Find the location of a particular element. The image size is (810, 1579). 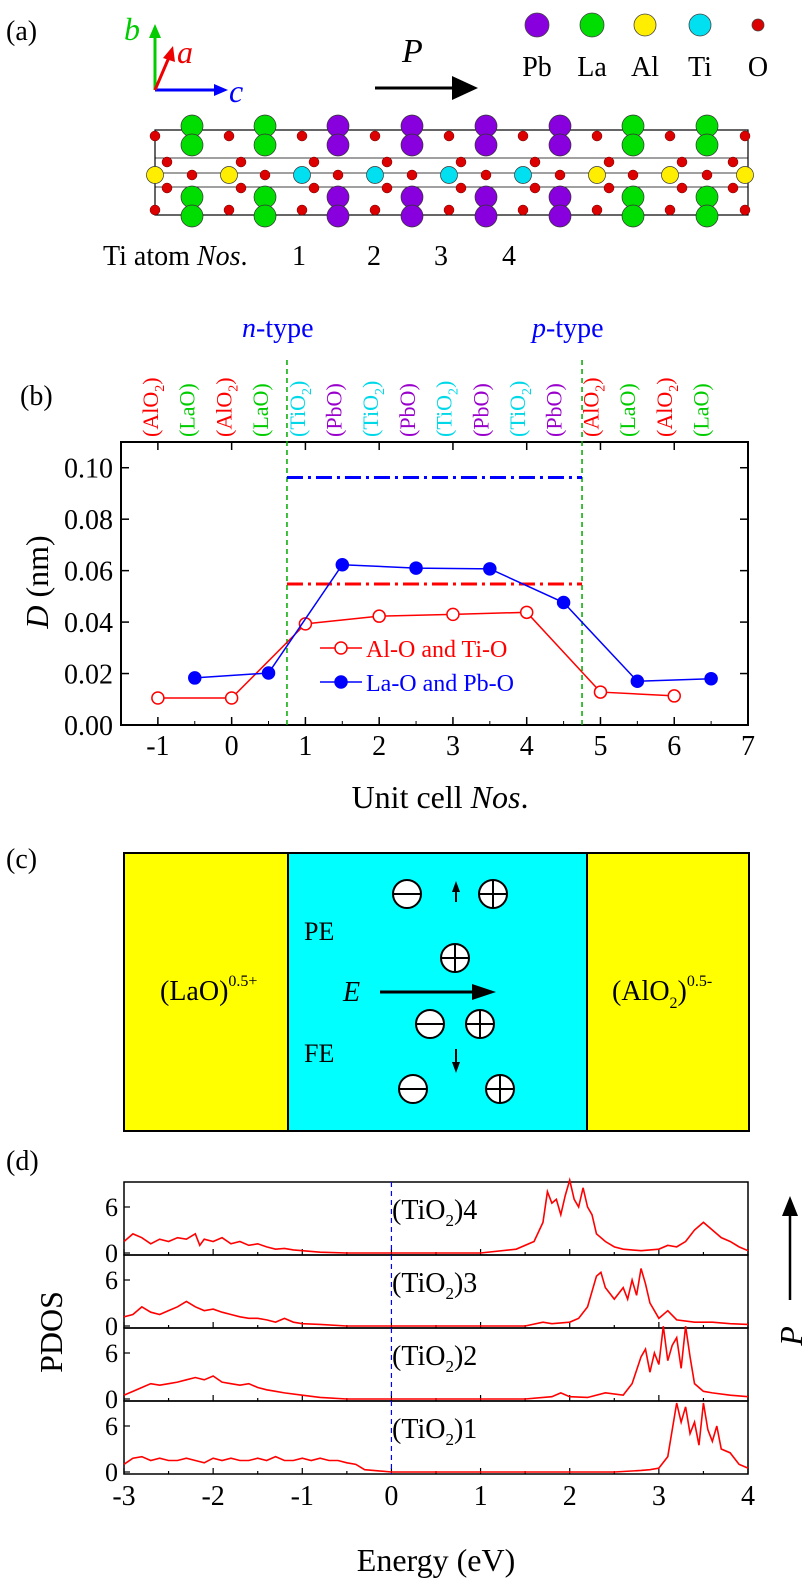

pdos-subpanel-label: (TiO2)3 is located at coordinates (434, 1285).